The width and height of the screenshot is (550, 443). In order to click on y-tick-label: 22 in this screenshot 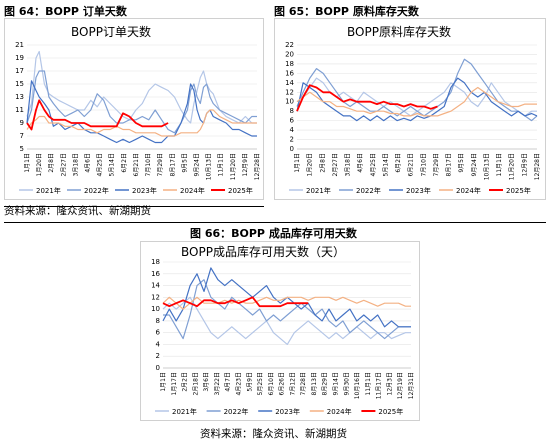, I will do `click(289, 45)`.